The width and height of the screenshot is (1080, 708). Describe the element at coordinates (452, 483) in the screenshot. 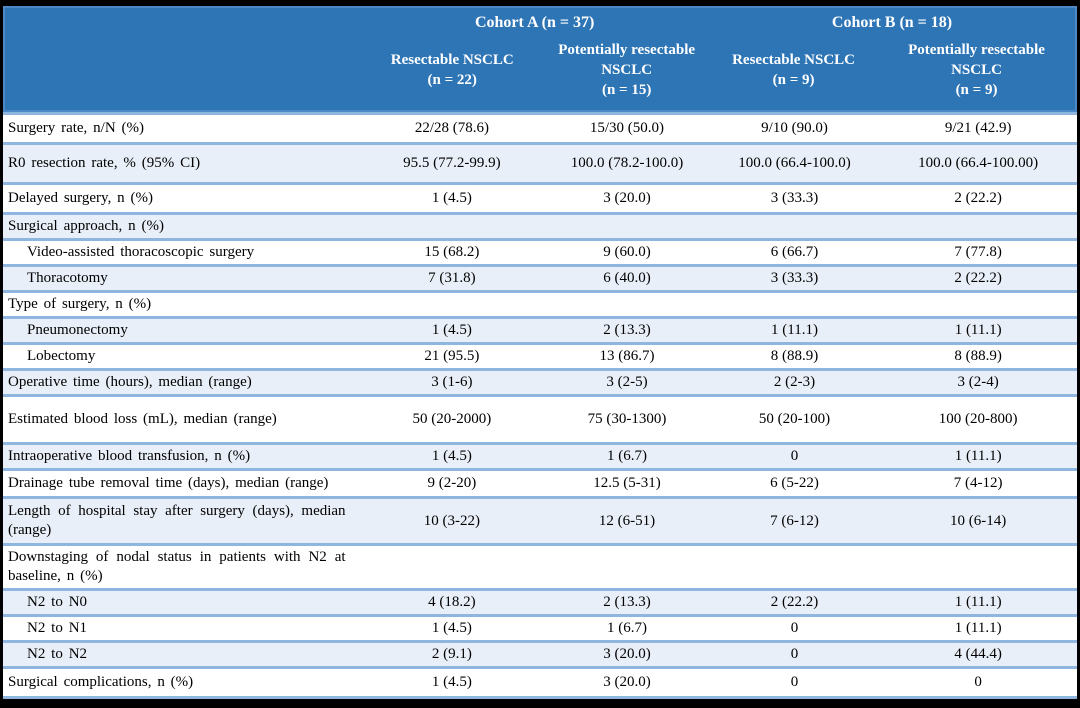

I see `row-value: 9 (2-20)` at that location.